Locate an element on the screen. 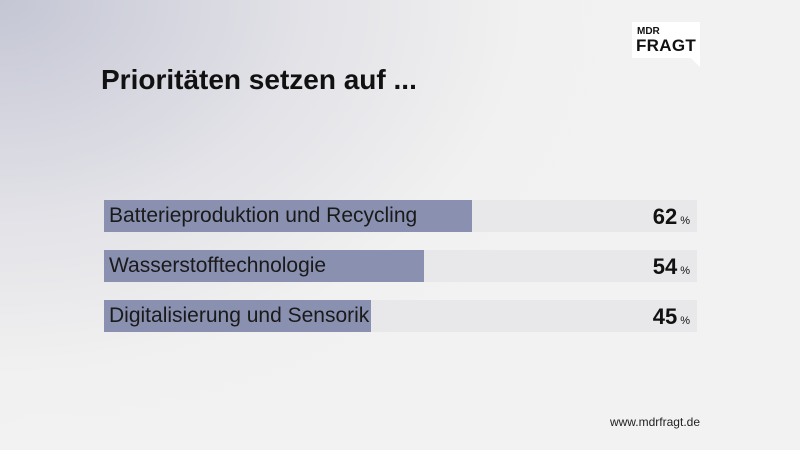 The width and height of the screenshot is (800, 450). bar-label: Wasserstofftechnologie is located at coordinates (218, 265).